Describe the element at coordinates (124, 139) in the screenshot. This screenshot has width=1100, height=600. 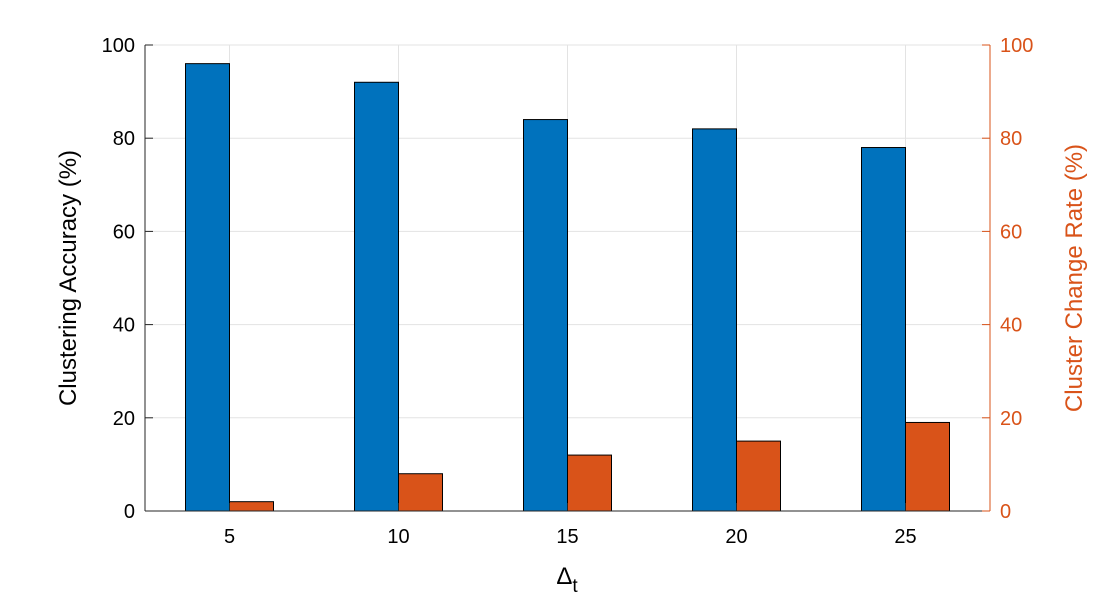
I see `left-tick-label: 80` at that location.